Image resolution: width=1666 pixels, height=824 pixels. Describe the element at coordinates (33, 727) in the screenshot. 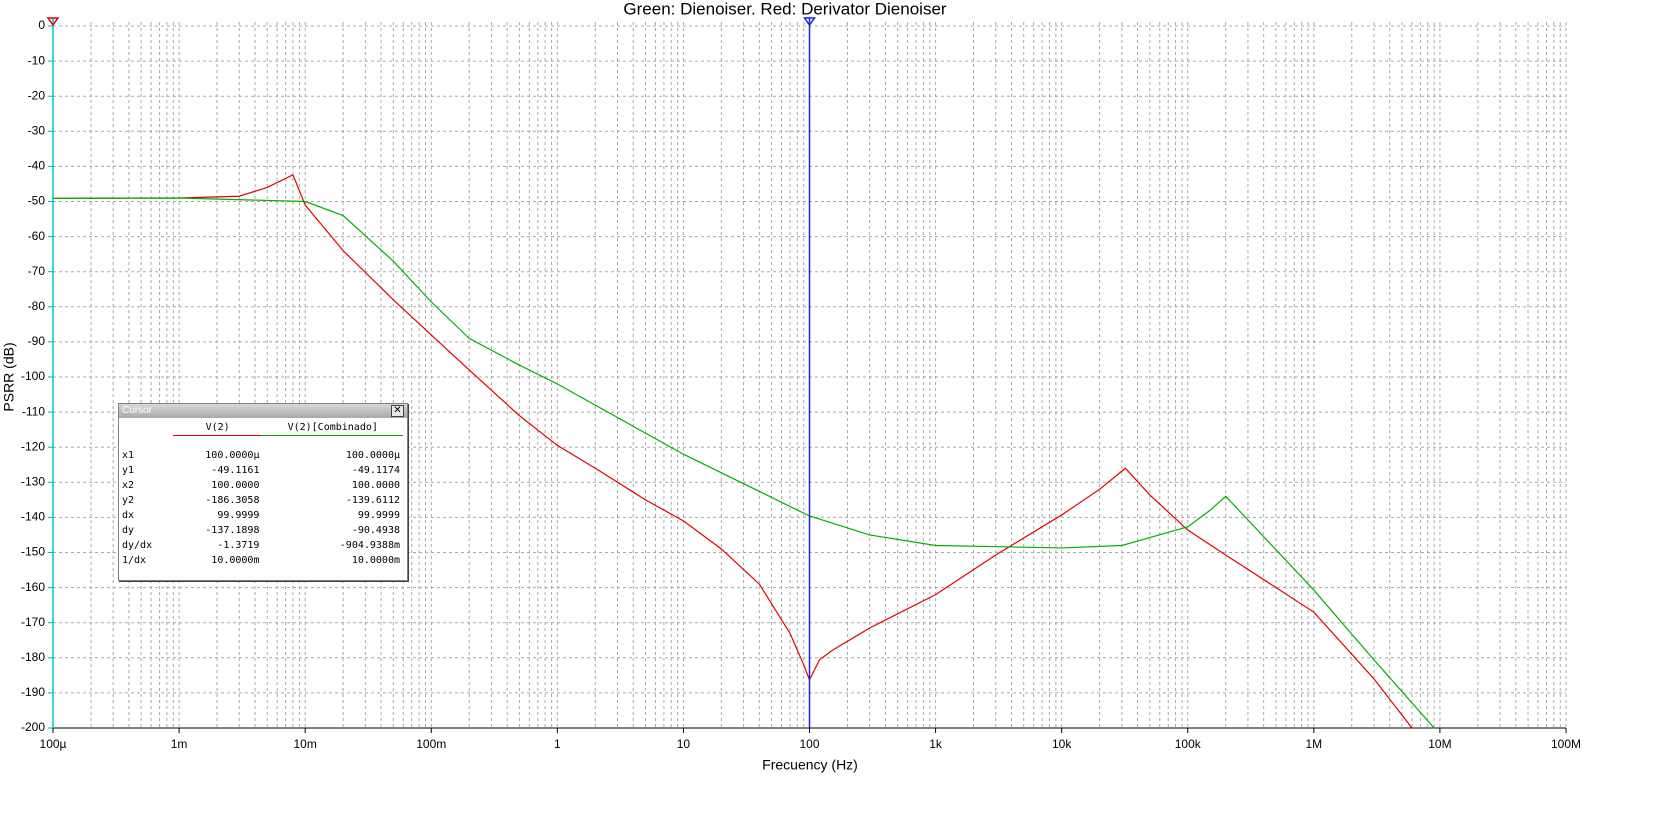

I see `y-tick-label: -200` at that location.